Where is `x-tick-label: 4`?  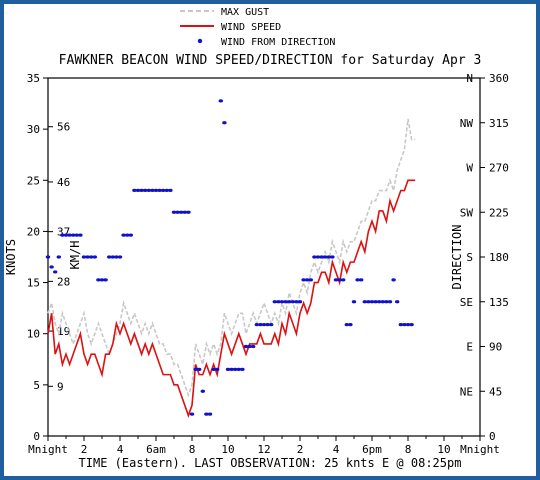
x-tick-label: 4 is located at coordinates (336, 449).